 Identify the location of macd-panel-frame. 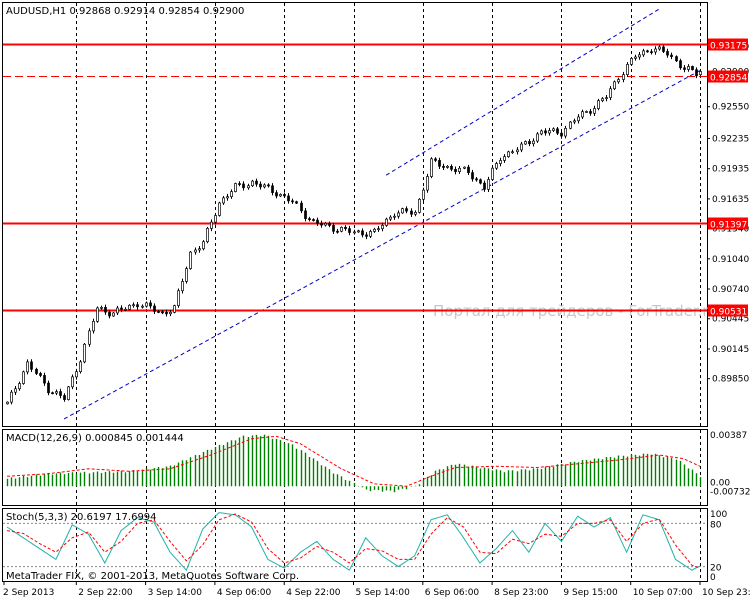
(355, 467).